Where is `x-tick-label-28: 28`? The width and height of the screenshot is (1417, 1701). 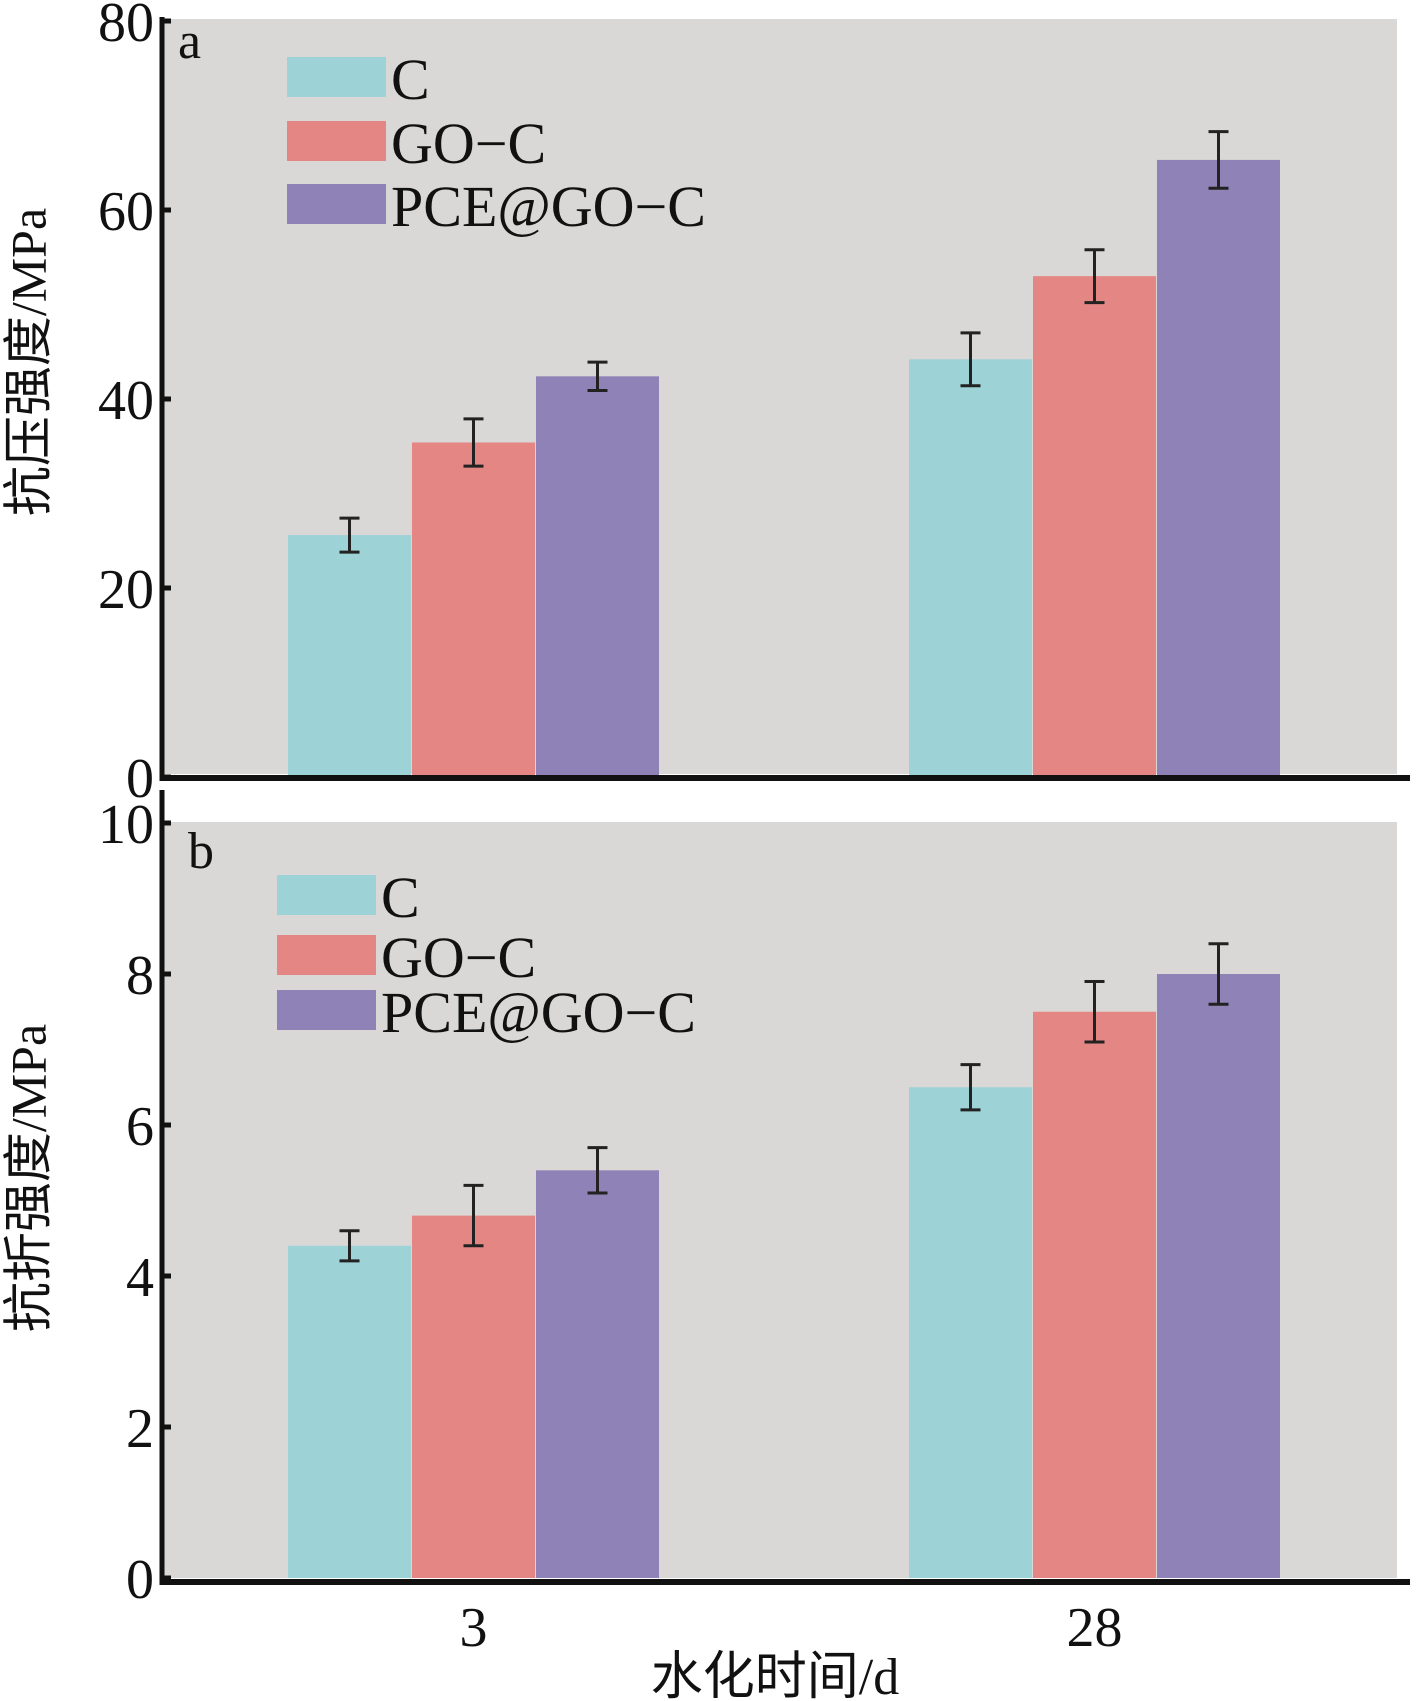 x-tick-label-28: 28 is located at coordinates (1095, 1628).